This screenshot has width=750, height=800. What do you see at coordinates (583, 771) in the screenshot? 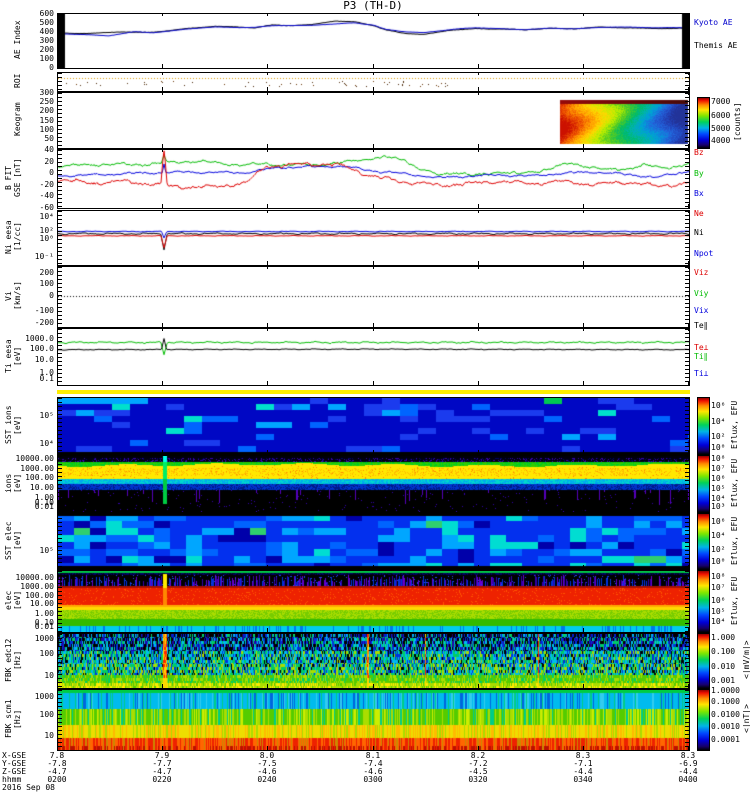
I see `axis-value: -4.4` at bounding box center [583, 771].